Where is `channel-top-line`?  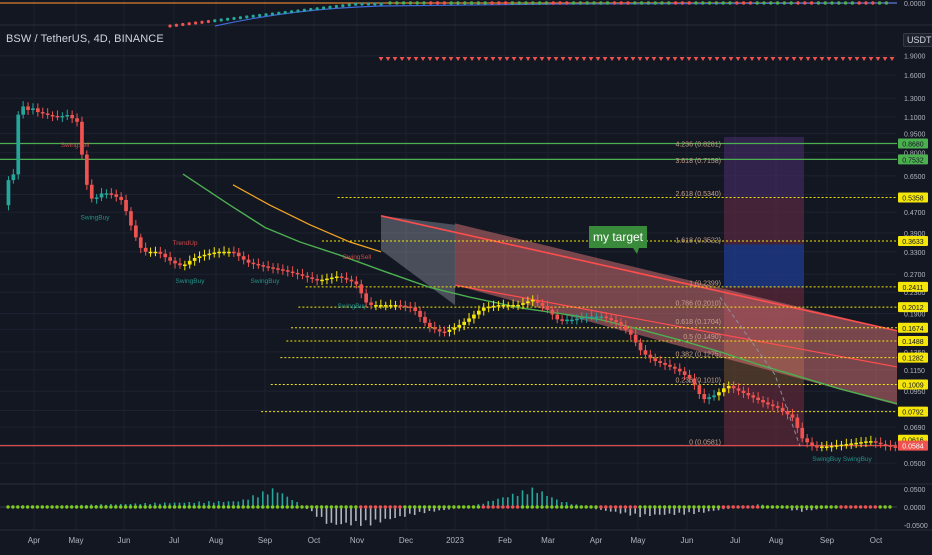 channel-top-line is located at coordinates (639, 273).